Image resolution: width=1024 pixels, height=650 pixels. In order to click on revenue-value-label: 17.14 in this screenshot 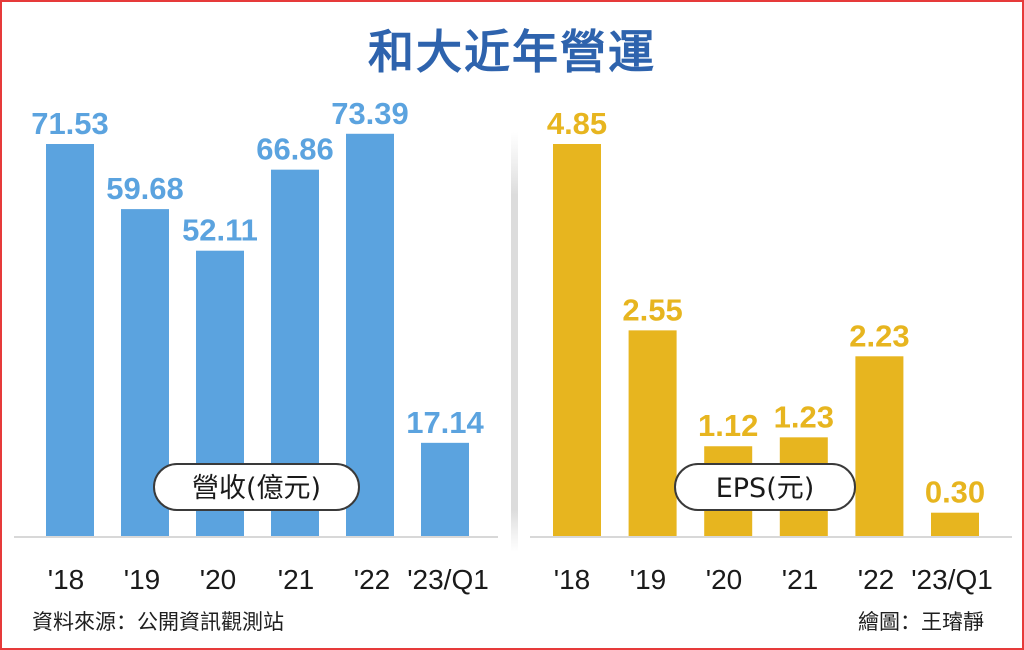, I will do `click(445, 422)`.